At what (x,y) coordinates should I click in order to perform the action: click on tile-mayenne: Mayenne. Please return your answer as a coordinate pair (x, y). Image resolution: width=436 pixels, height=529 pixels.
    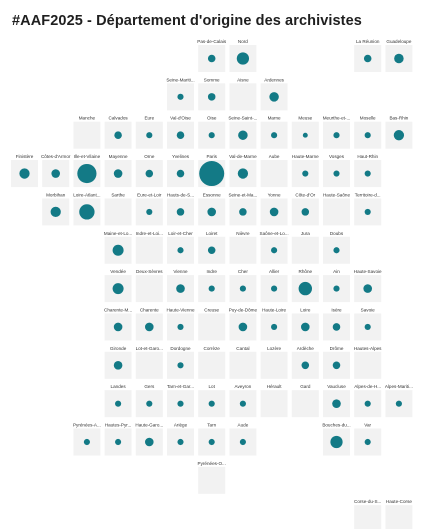
    Looking at the image, I should click on (118, 171).